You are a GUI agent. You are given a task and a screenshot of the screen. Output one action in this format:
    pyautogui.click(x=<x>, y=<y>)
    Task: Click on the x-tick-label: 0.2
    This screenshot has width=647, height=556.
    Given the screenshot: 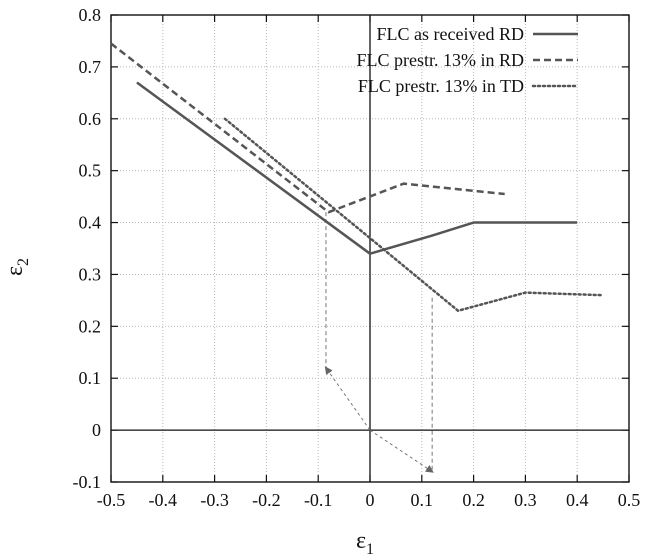 What is the action you would take?
    pyautogui.click(x=473, y=500)
    